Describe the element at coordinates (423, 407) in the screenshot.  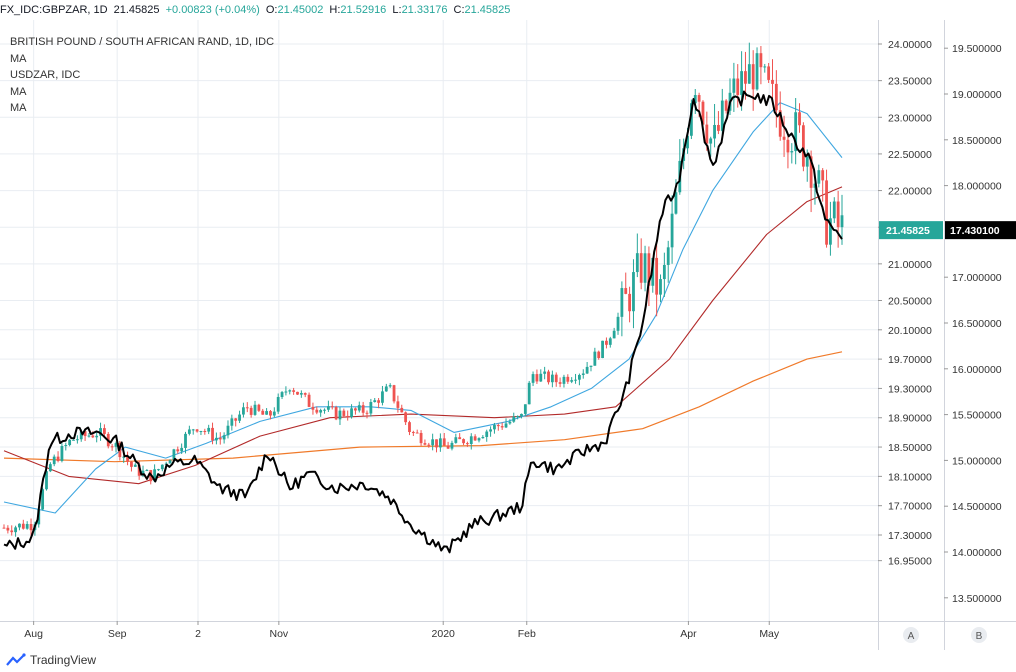
I see `ma-slow-path` at that location.